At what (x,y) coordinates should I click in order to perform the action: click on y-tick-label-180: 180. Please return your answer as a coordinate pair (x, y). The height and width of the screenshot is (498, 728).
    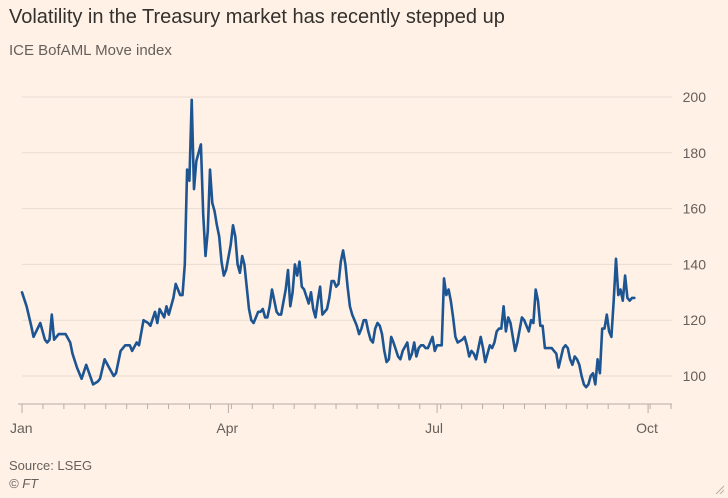
    Looking at the image, I should click on (695, 153).